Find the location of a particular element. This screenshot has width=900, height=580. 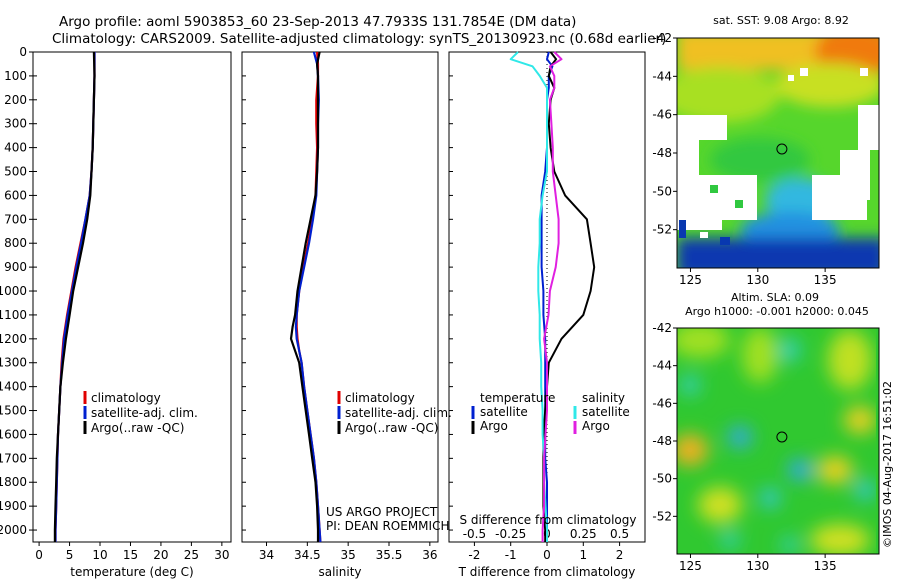

depth-tick-label: 1000 is located at coordinates (13, 291).